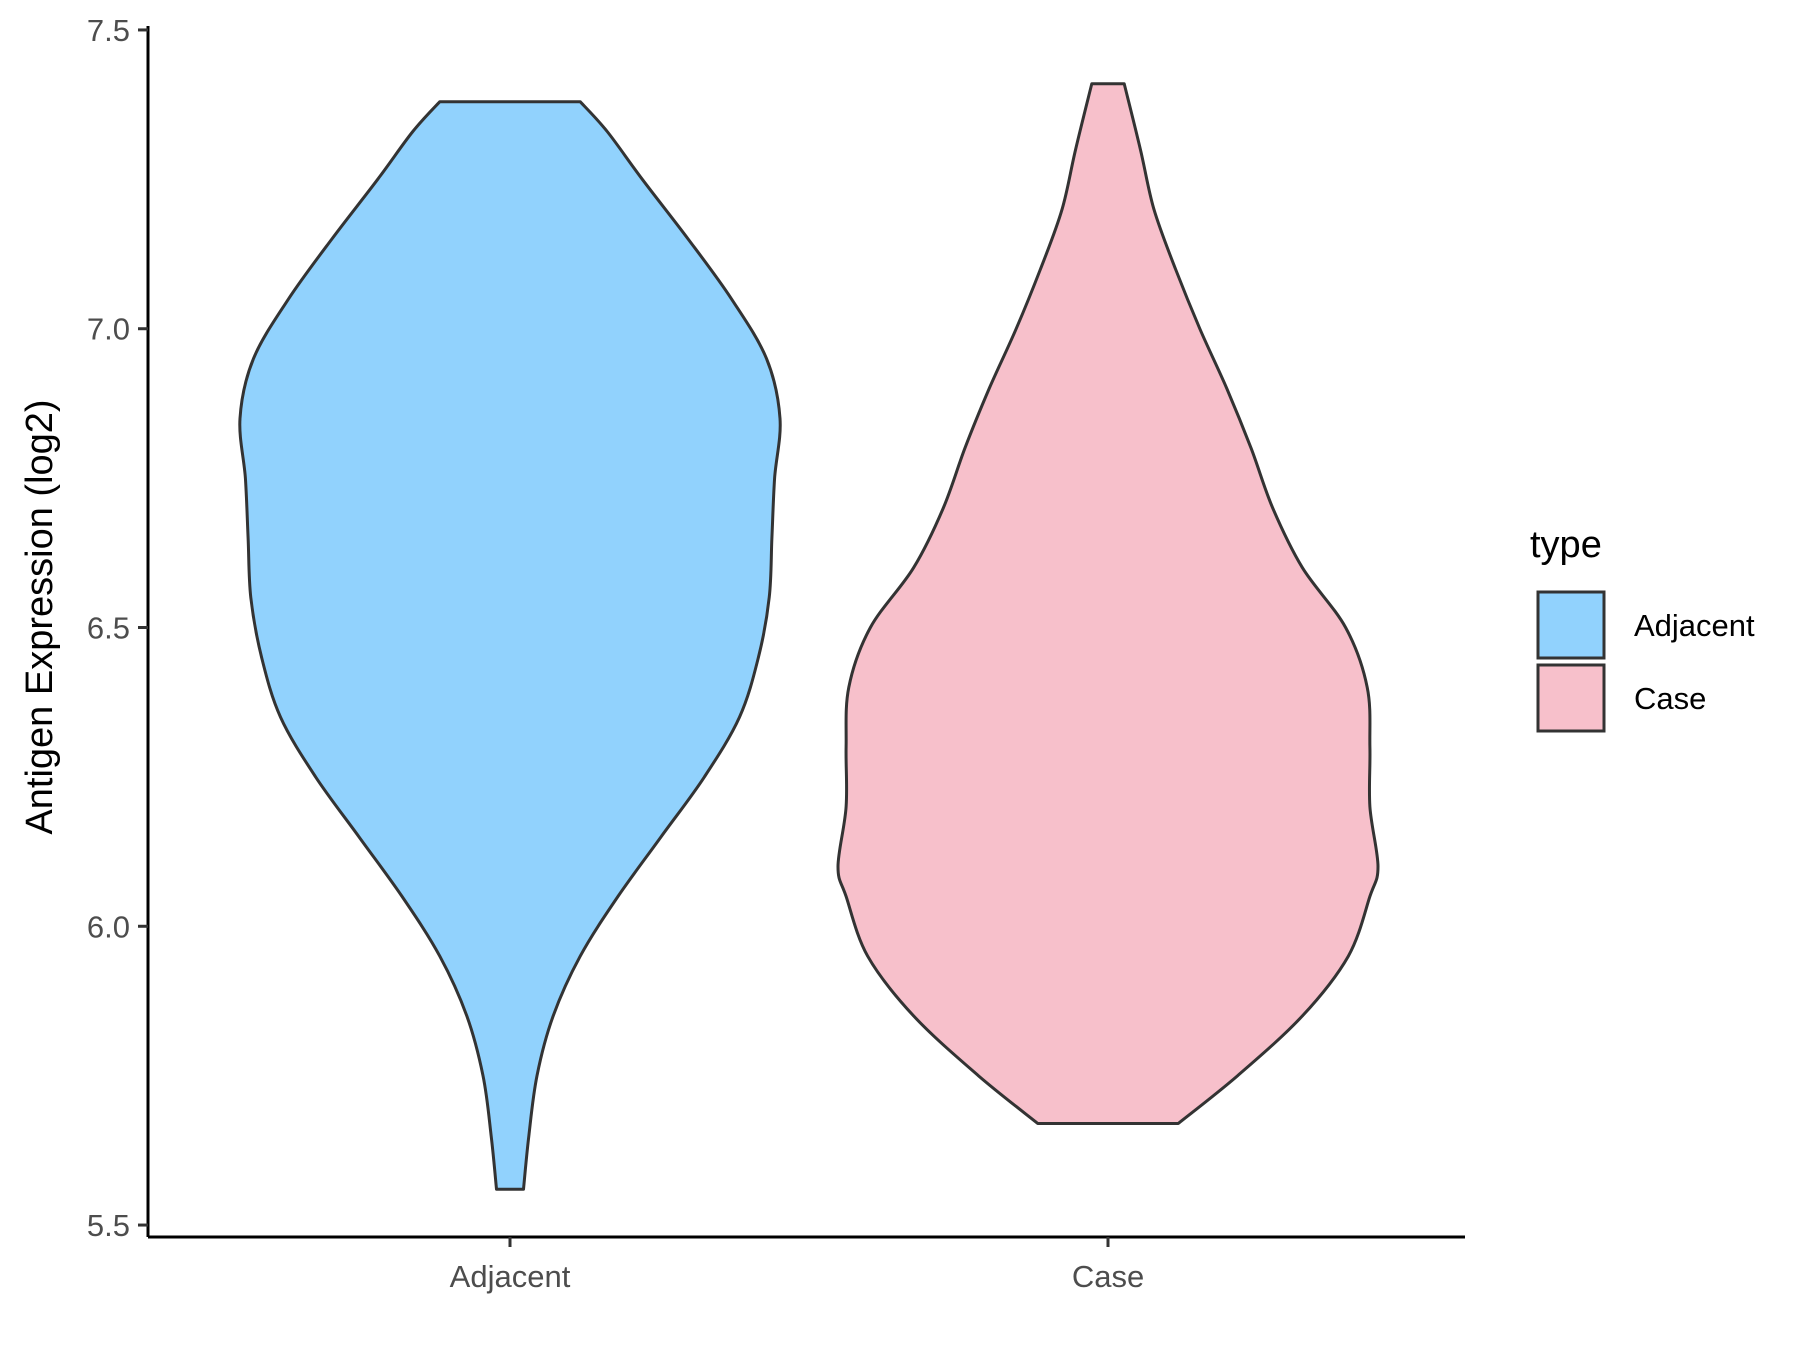  Describe the element at coordinates (1694, 625) in the screenshot. I see `legend-label: Adjacent` at that location.